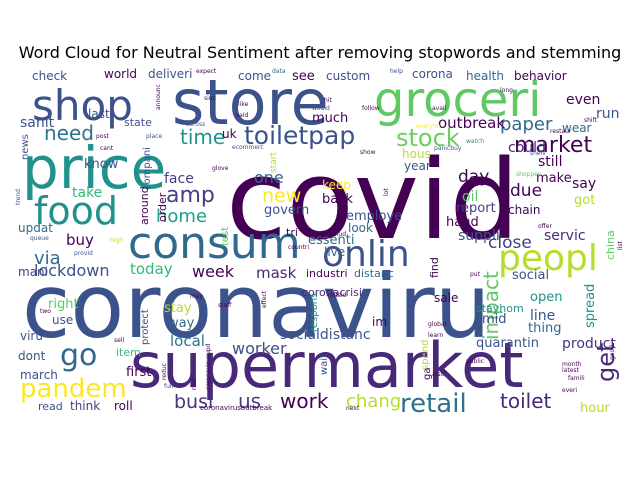  What do you see at coordinates (158, 97) in the screenshot?
I see `word-announc: announc` at bounding box center [158, 97].